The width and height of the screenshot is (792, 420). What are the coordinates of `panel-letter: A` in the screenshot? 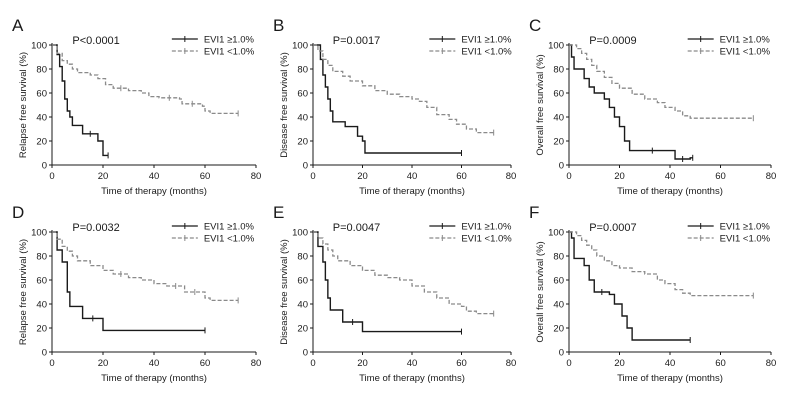 It's located at (18, 25).